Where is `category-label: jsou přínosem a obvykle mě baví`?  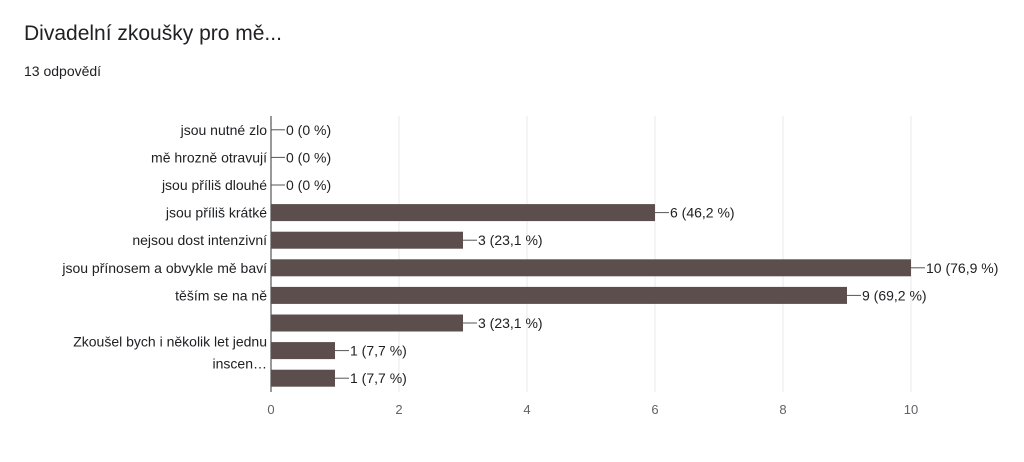
category-label: jsou přínosem a obvykle mě baví is located at coordinates (164, 268).